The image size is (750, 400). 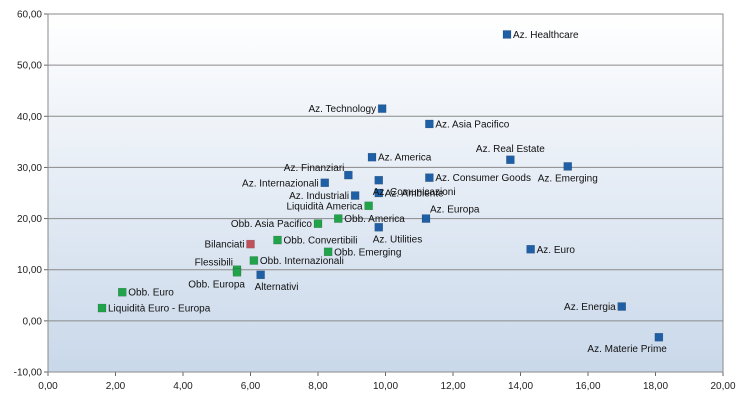 I want to click on data-point-az-healthcare, so click(x=507, y=34).